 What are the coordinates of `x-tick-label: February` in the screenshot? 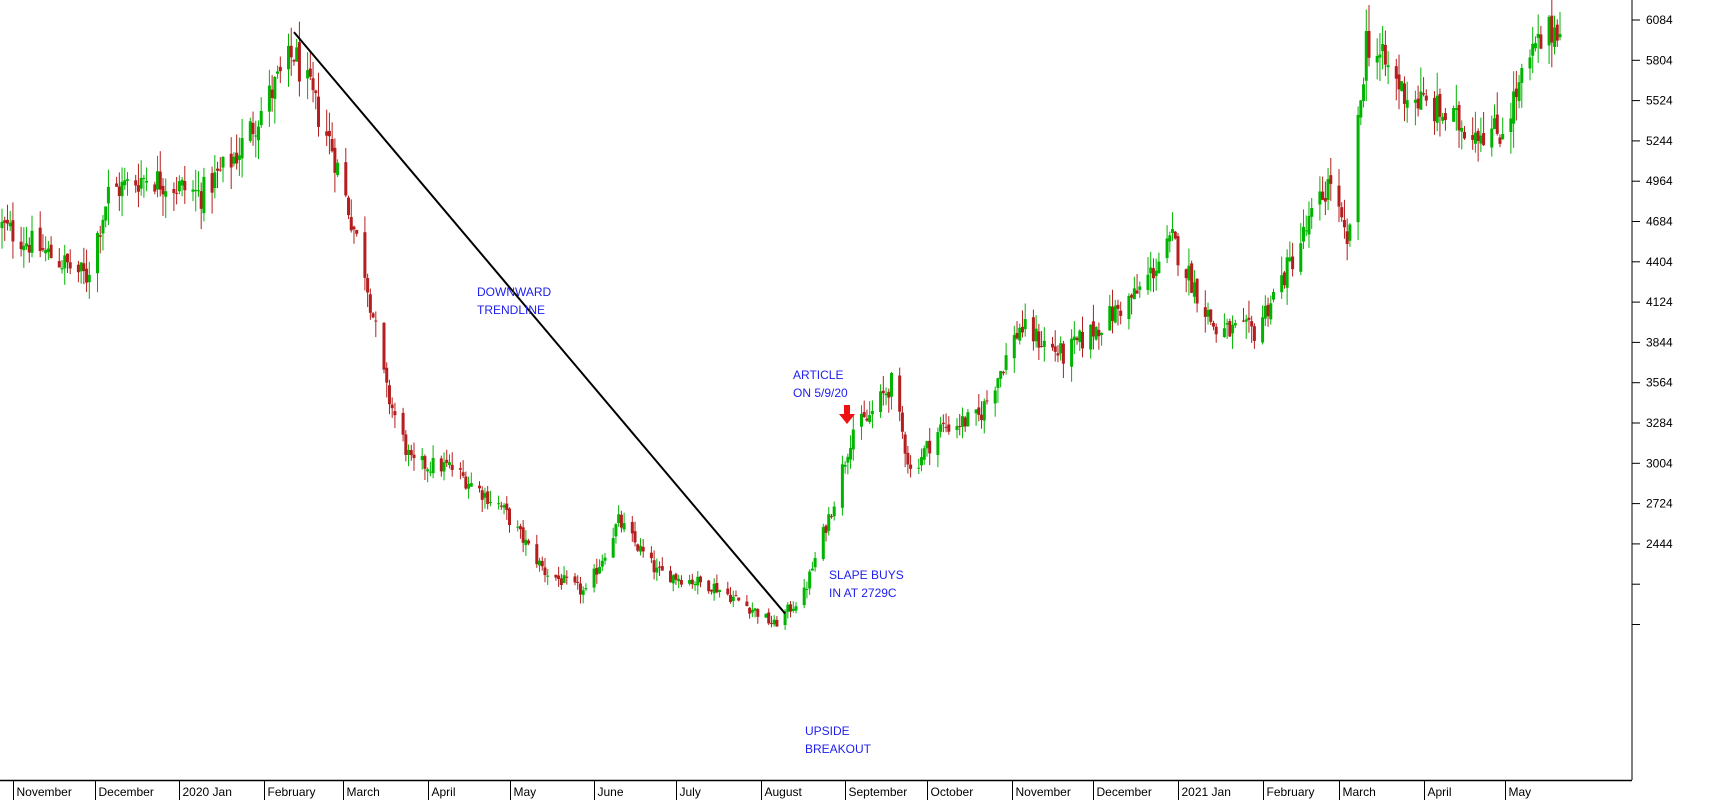 It's located at (292, 792).